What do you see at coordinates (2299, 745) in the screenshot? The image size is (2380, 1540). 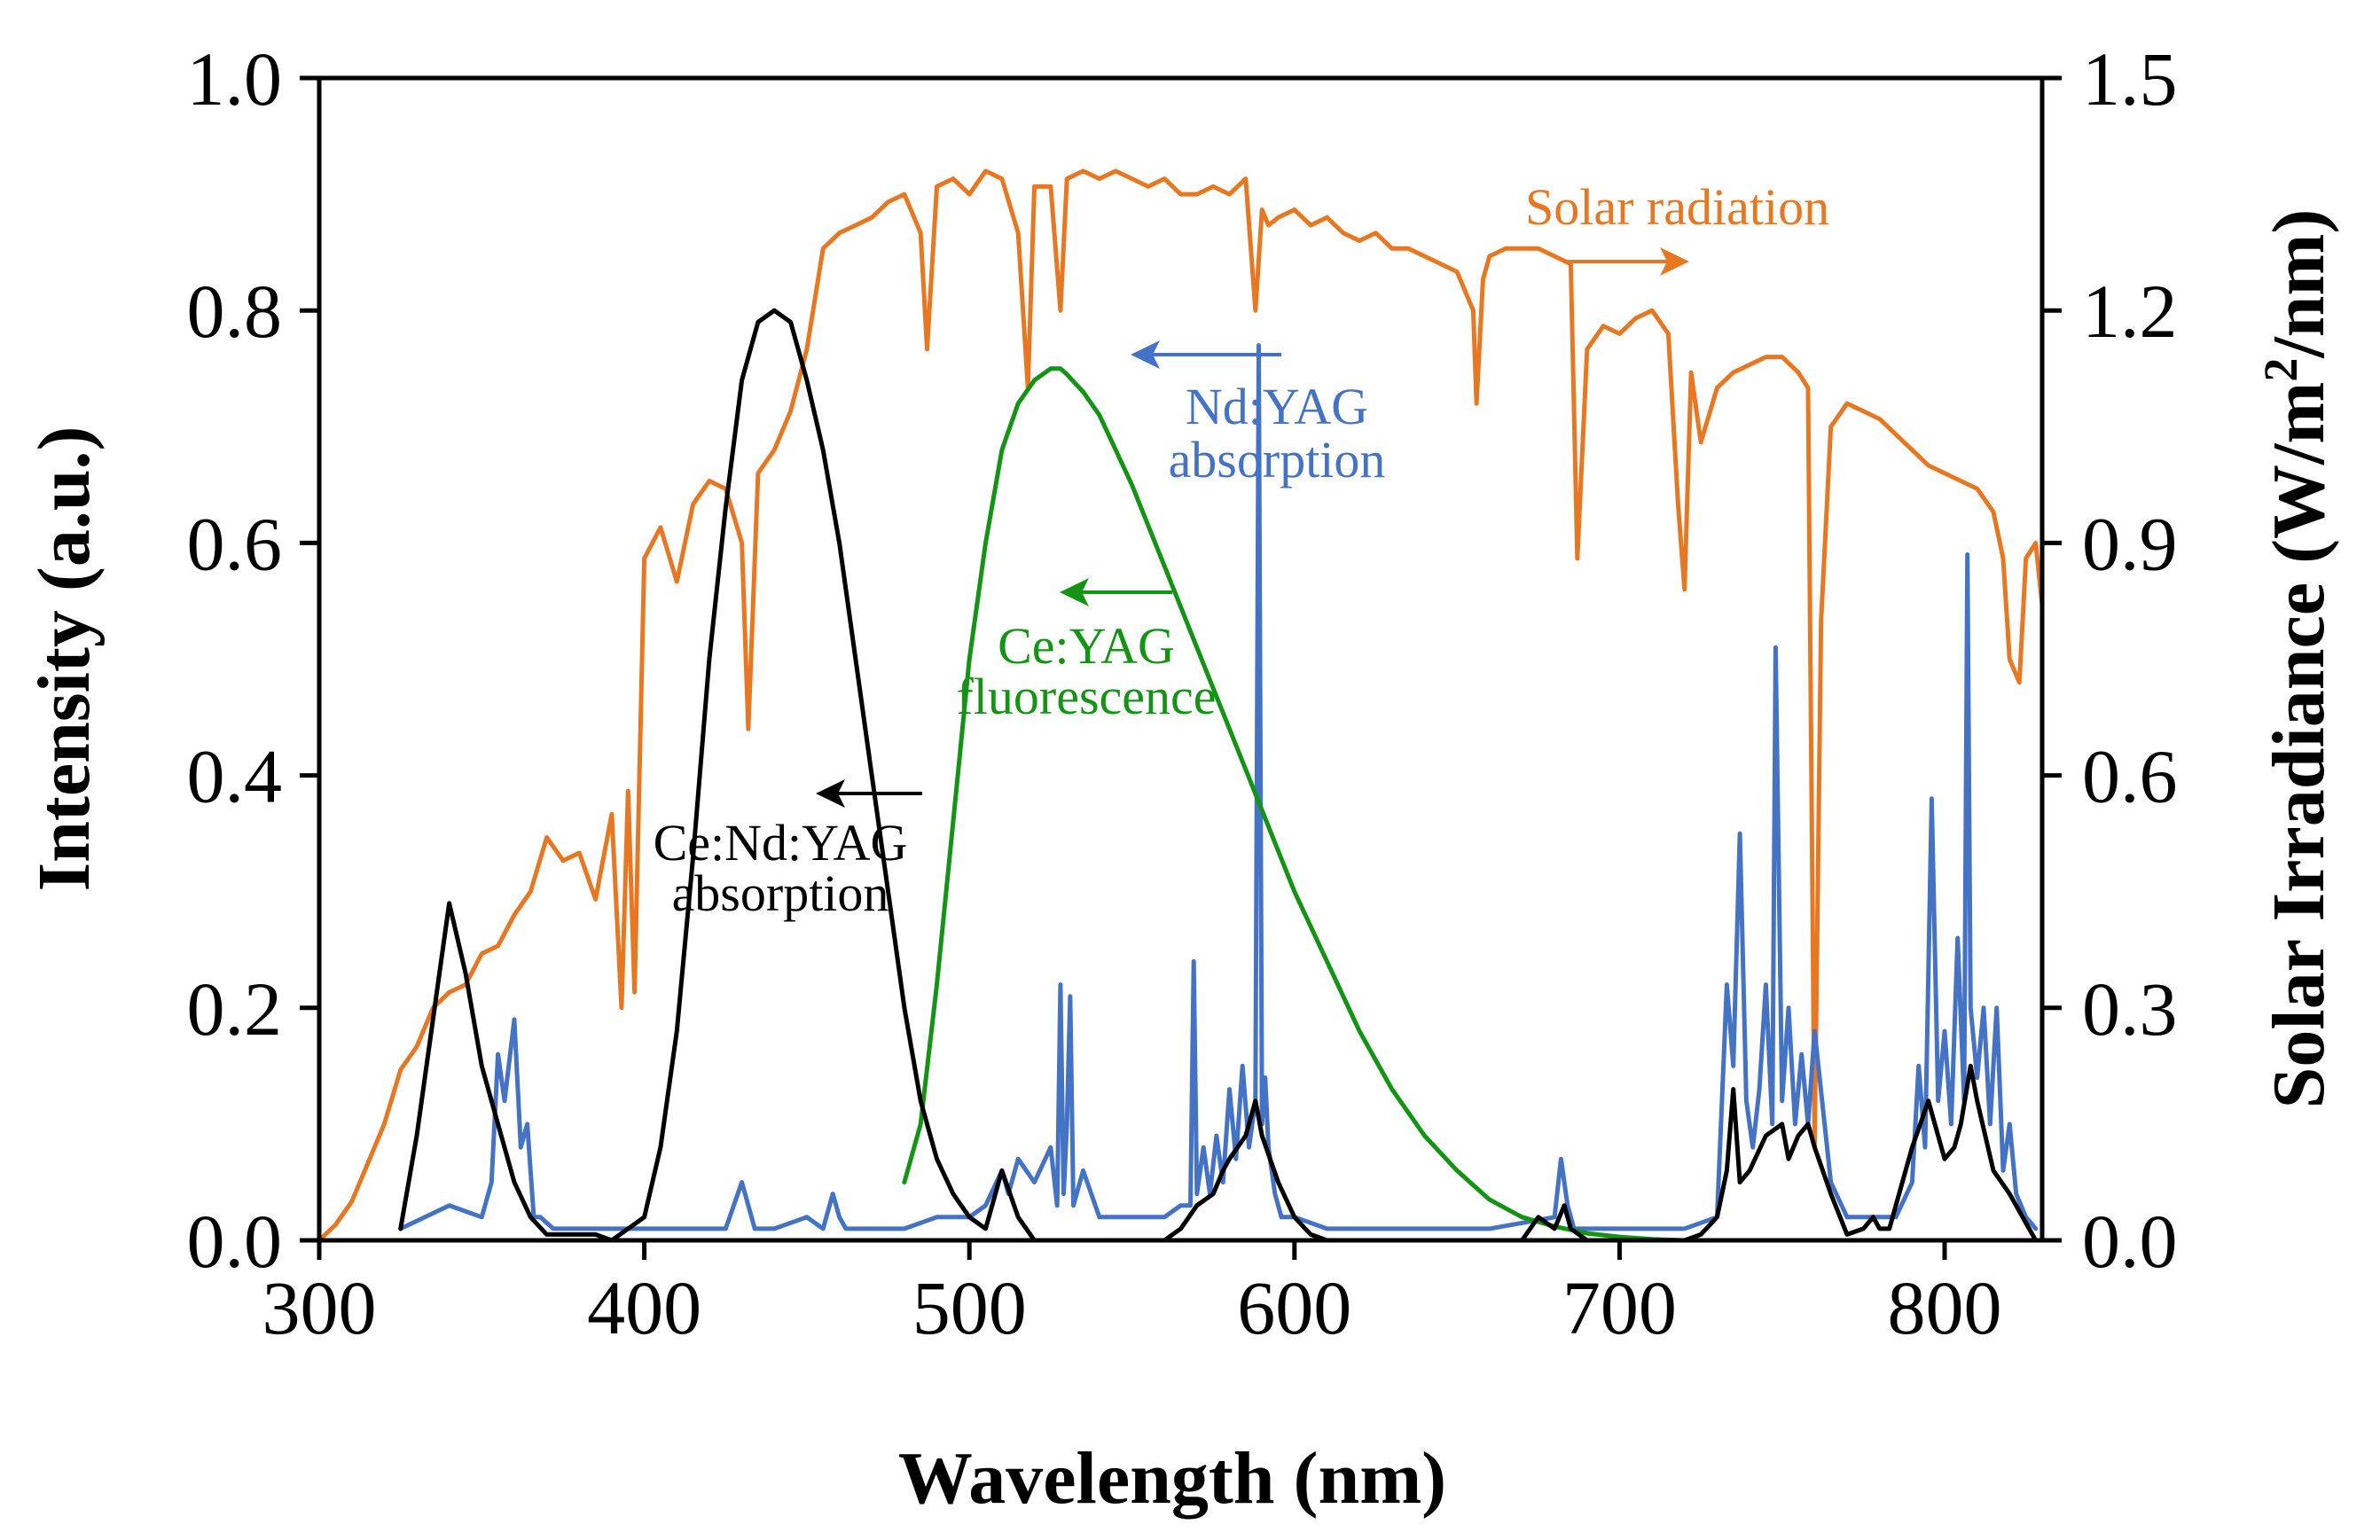 I see `y2-title-main: Solar Irradiance (W/m` at bounding box center [2299, 745].